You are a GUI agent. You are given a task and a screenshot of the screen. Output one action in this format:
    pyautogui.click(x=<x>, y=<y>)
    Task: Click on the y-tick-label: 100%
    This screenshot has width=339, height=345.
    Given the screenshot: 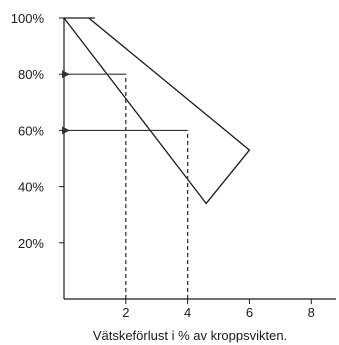 What is the action you would take?
    pyautogui.click(x=28, y=18)
    